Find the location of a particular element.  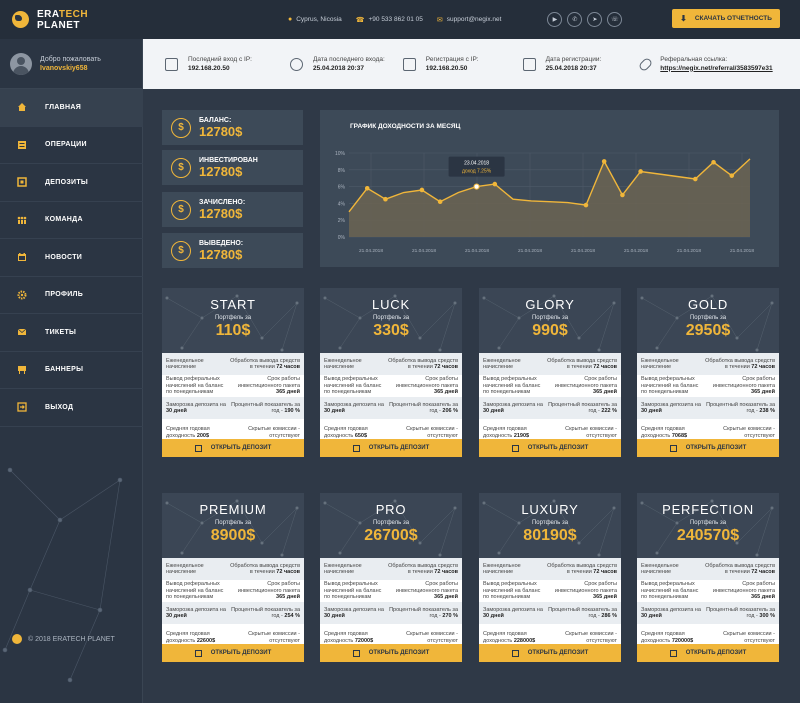

plan-name: GLORY is located at coordinates (550, 304).